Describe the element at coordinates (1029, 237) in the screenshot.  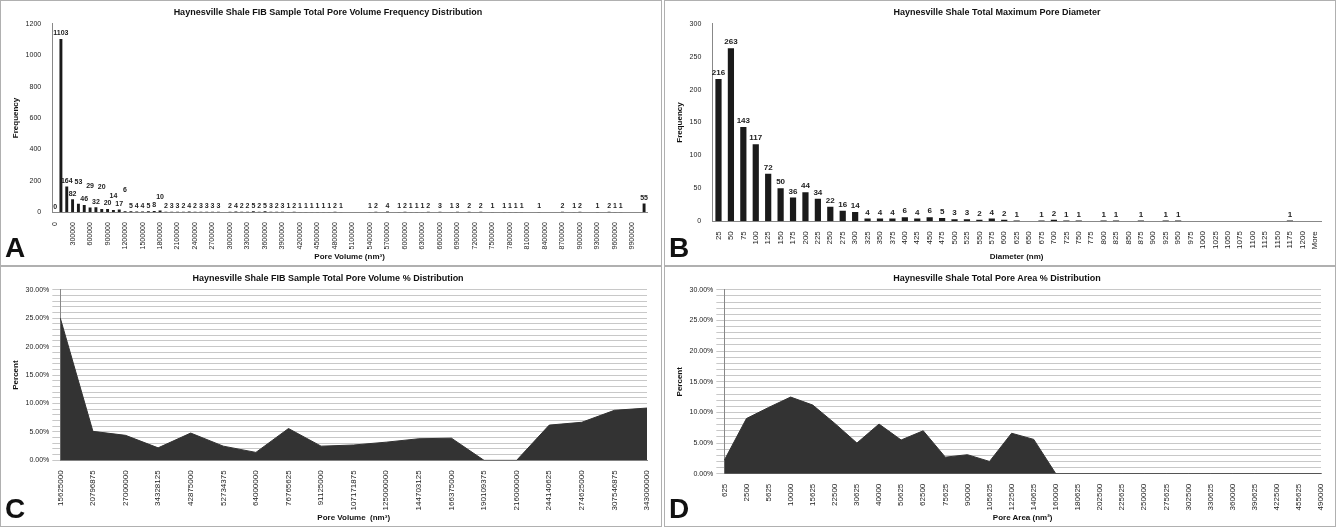
I see `x-tick-label: 650` at that location.